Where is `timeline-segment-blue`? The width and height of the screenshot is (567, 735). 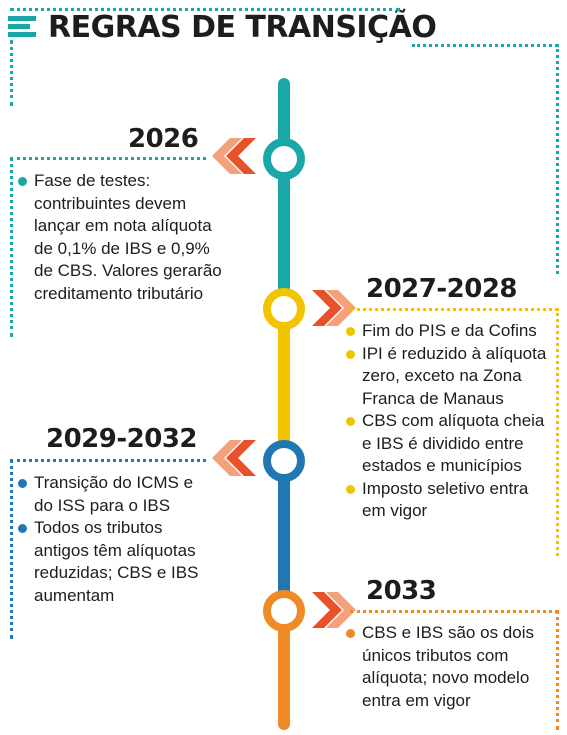 timeline-segment-blue is located at coordinates (284, 531).